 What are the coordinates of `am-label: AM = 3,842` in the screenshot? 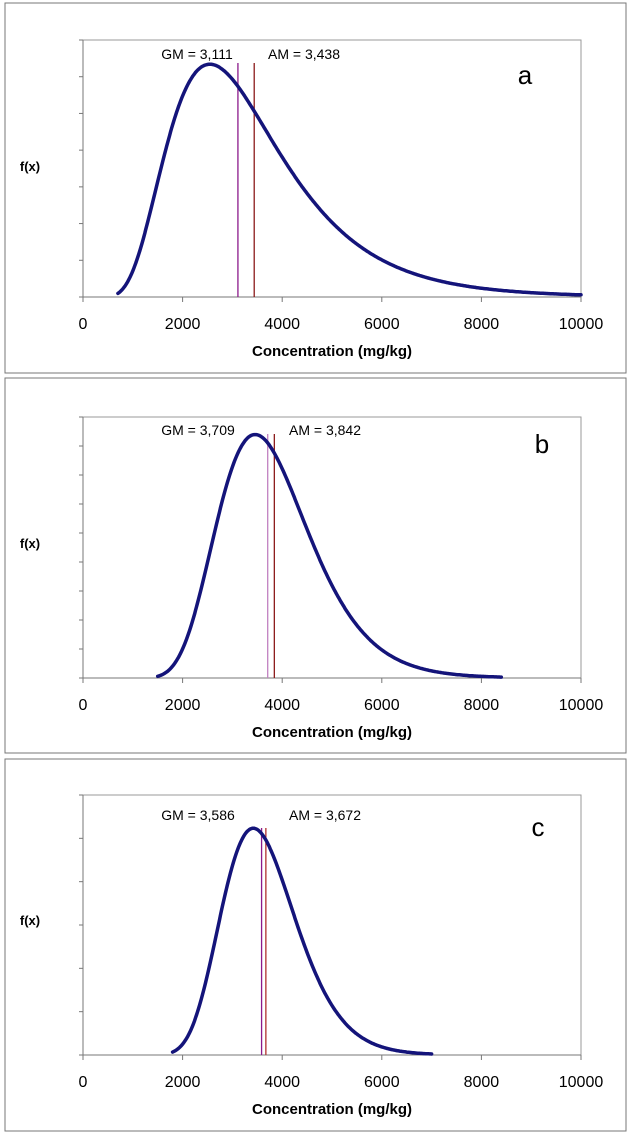 It's located at (325, 430).